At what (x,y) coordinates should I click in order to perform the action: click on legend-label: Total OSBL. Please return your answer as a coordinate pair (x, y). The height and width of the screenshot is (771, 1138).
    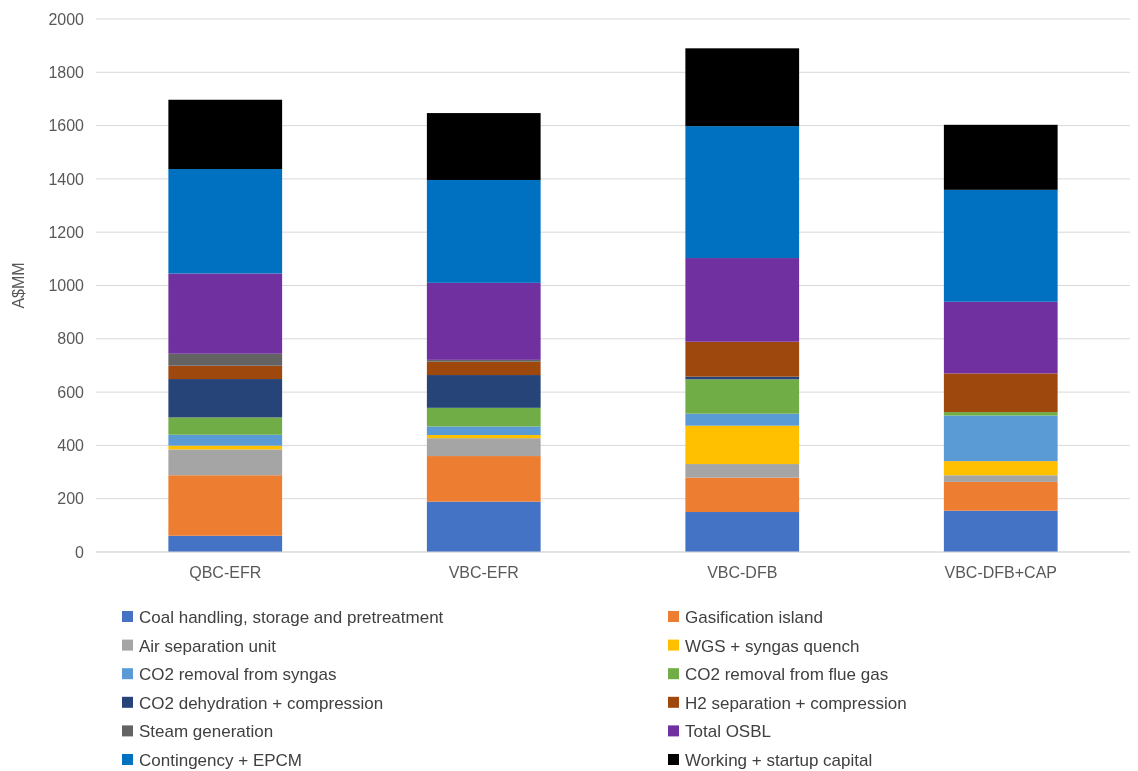
    Looking at the image, I should click on (728, 732).